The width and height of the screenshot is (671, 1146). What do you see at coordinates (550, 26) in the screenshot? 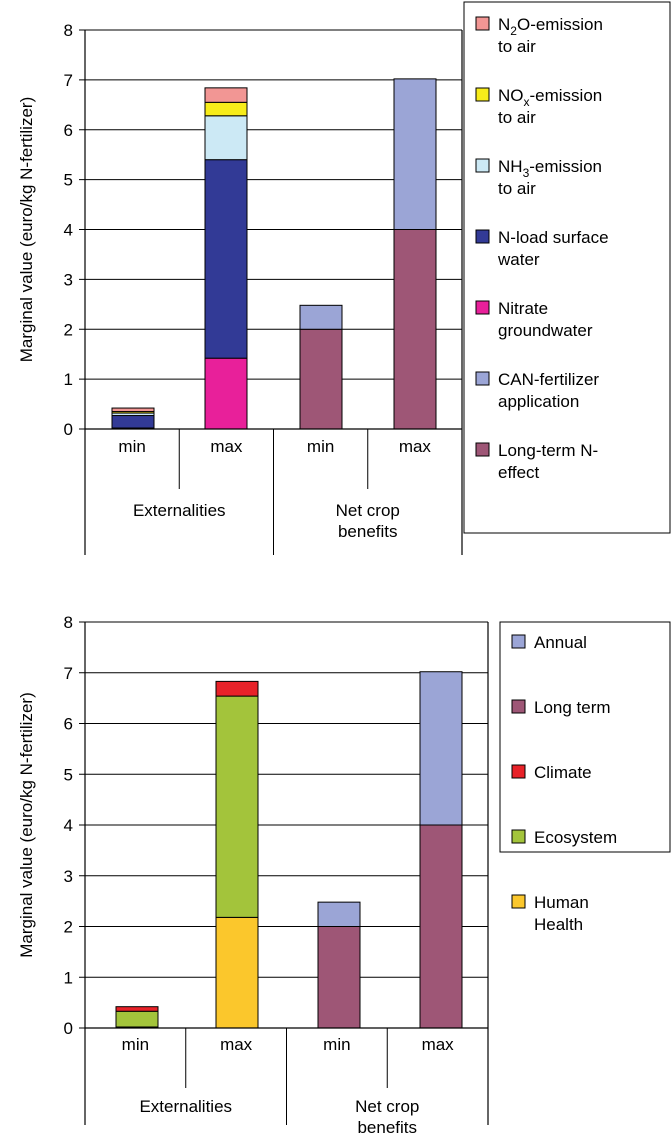
I see `legend-label: N2O-emission` at bounding box center [550, 26].